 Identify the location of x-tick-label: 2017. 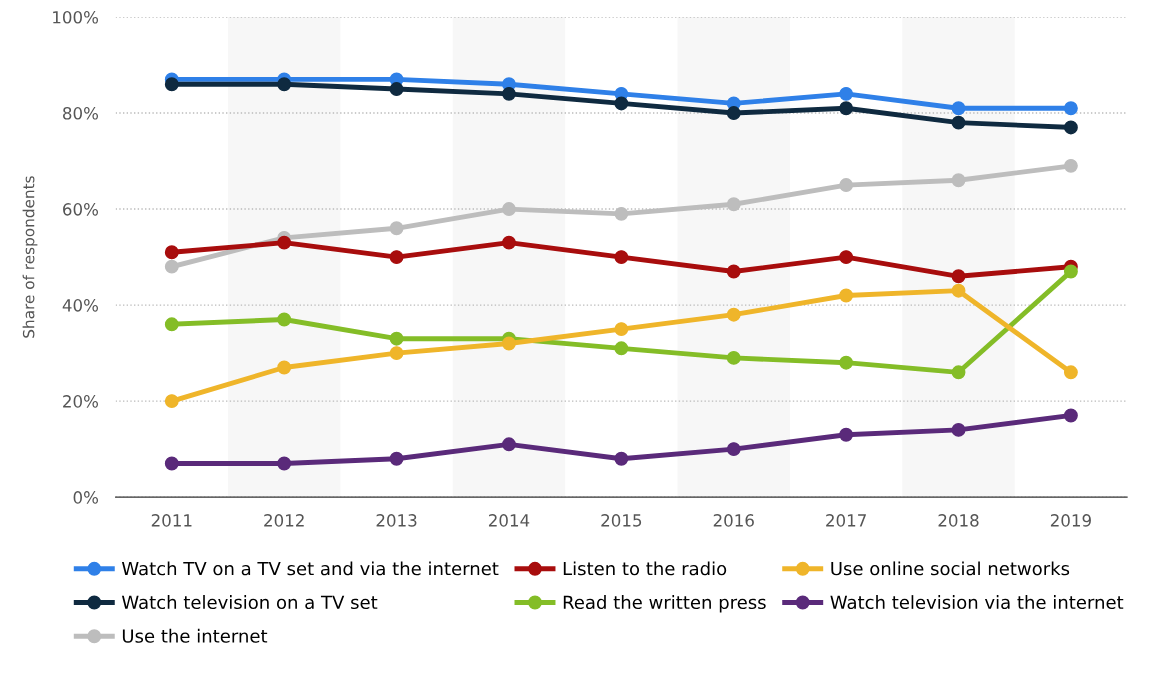
(846, 520).